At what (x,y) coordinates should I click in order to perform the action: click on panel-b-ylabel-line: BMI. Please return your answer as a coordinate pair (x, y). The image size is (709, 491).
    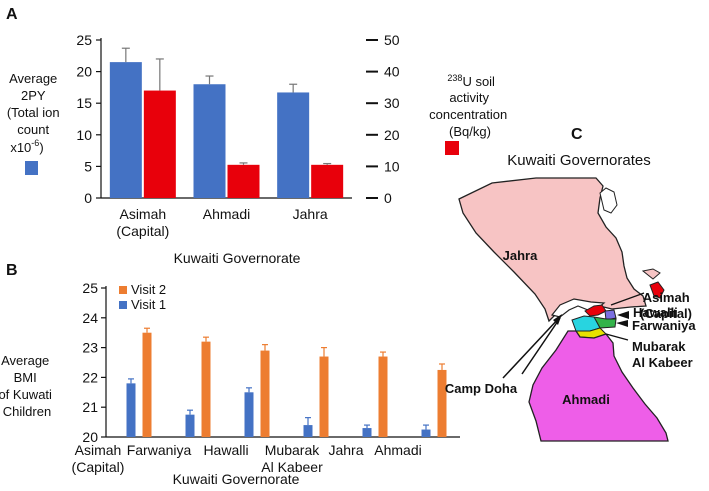
    Looking at the image, I should click on (25, 377).